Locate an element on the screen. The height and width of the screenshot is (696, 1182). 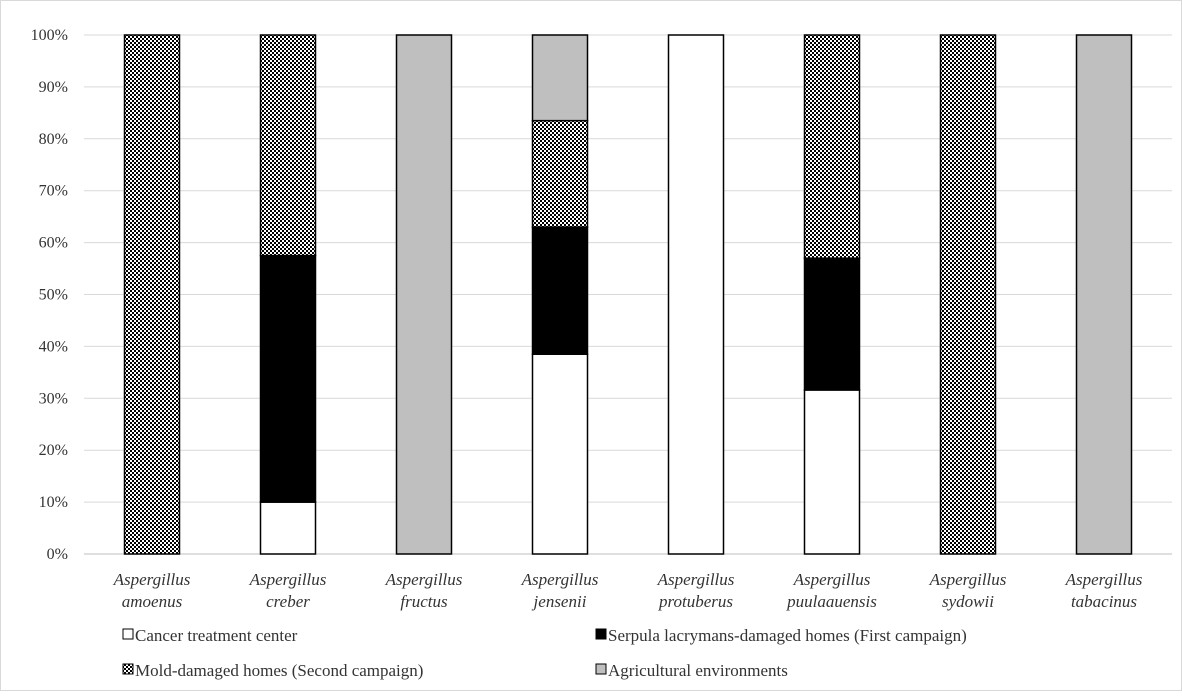
category-label: amoenus is located at coordinates (152, 601).